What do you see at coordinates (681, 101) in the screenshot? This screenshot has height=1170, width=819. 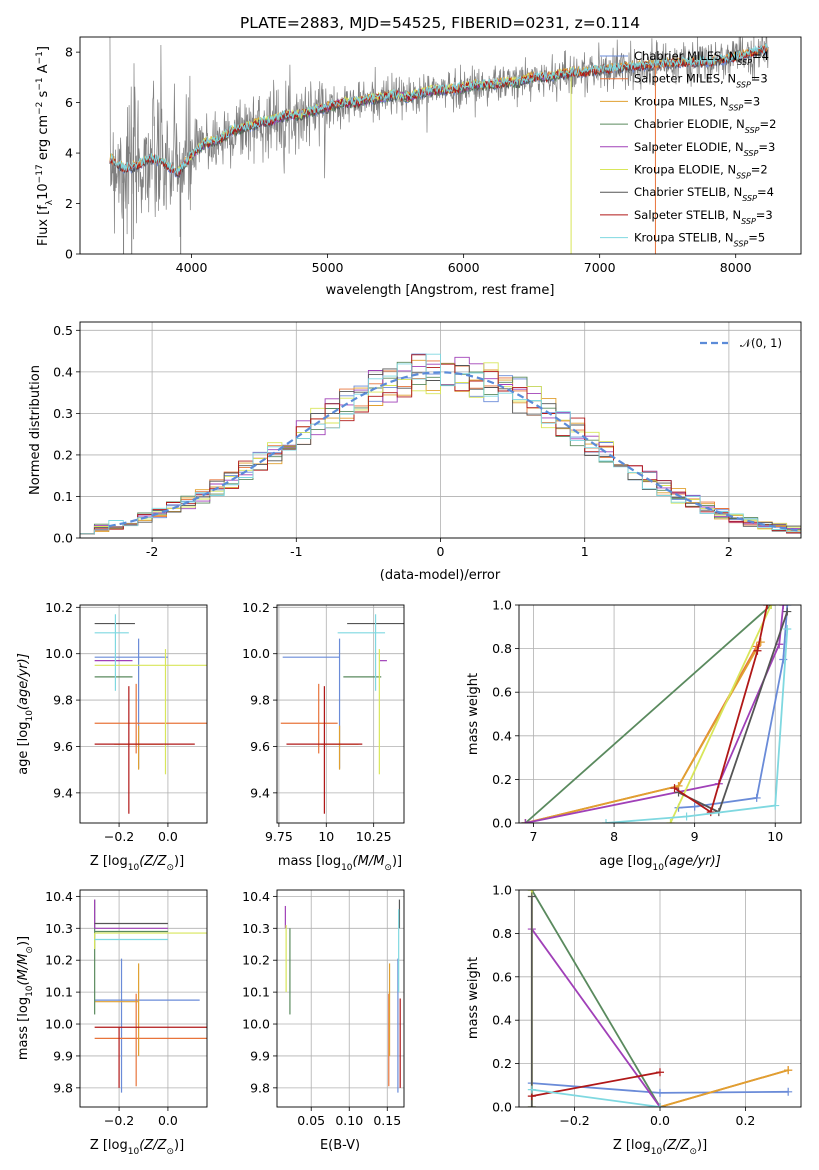 I see `legend-label-main: Kroupa MILES, N` at bounding box center [681, 101].